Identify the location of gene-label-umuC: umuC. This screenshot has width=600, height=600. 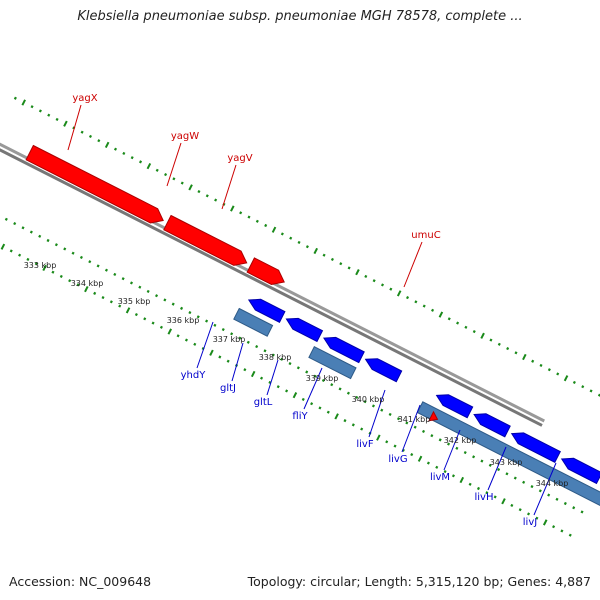
(425, 235).